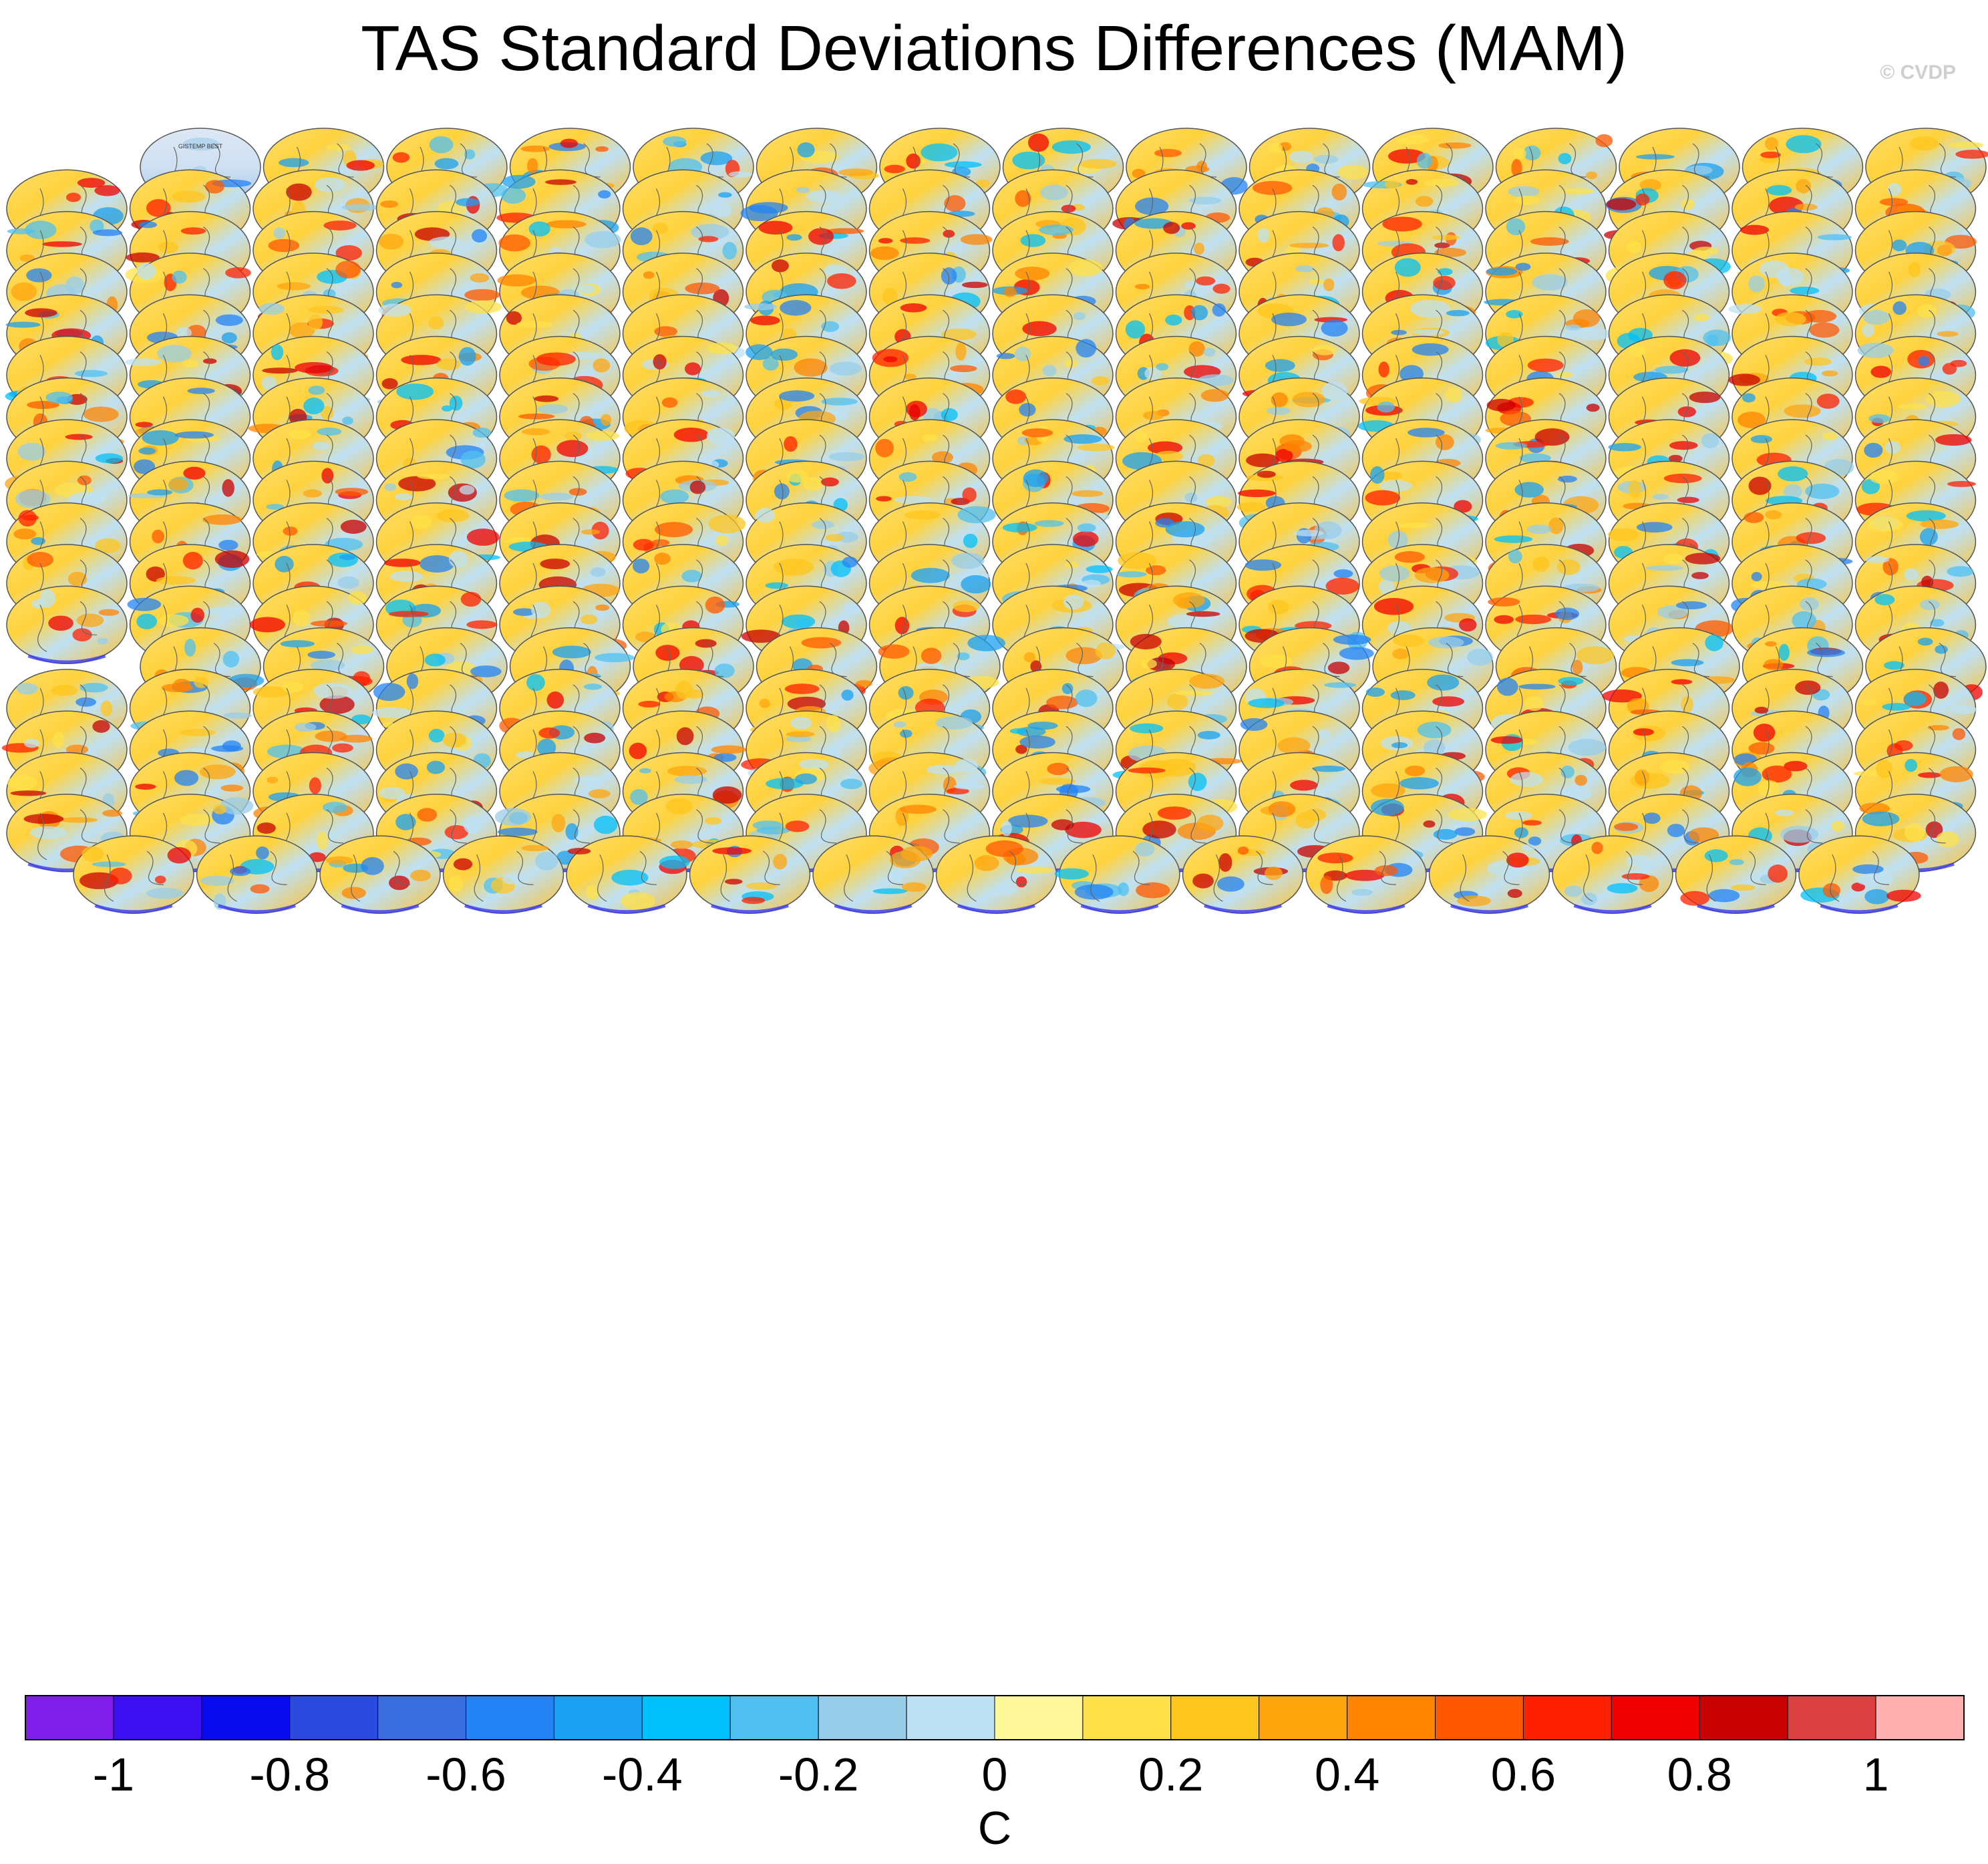 Image resolution: width=1988 pixels, height=1864 pixels. I want to click on colorbar-tick-label: 0.8, so click(1699, 1774).